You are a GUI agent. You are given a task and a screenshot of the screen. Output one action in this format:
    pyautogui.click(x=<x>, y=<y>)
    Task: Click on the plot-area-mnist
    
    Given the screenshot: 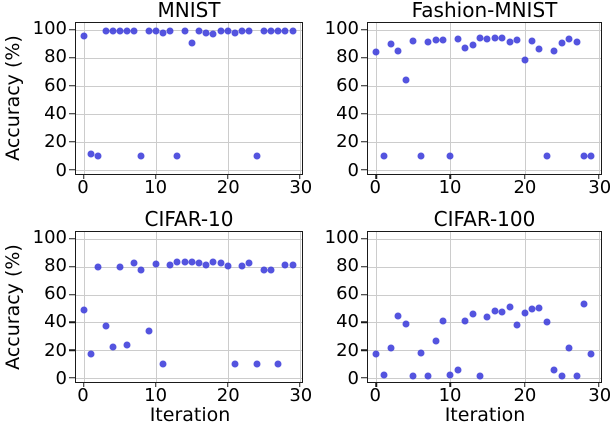 What is the action you would take?
    pyautogui.click(x=186, y=100)
    